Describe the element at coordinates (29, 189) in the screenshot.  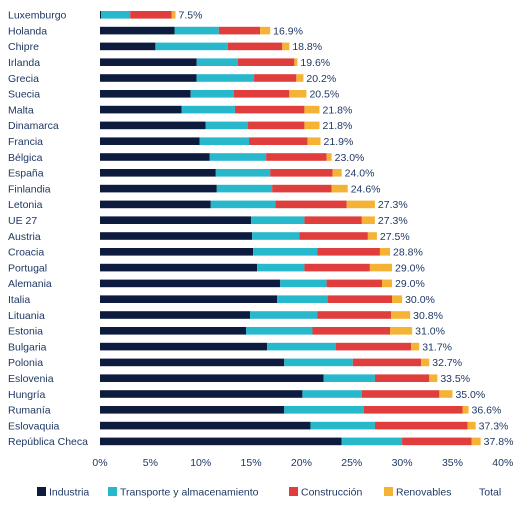
I see `category-label: Finlandia` at that location.